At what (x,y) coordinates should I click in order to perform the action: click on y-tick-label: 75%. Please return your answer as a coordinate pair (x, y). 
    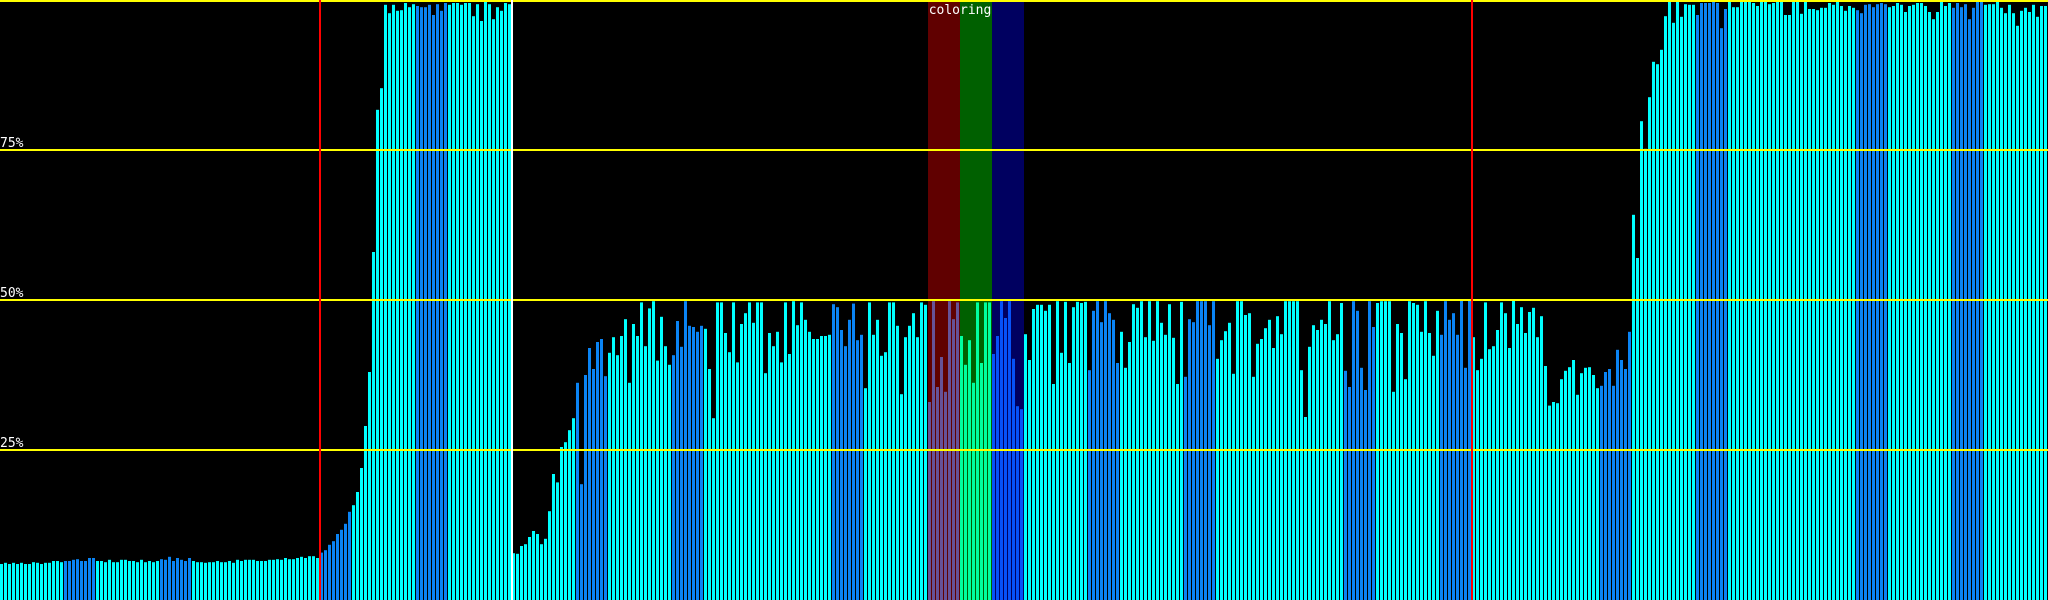
    Looking at the image, I should click on (12, 143).